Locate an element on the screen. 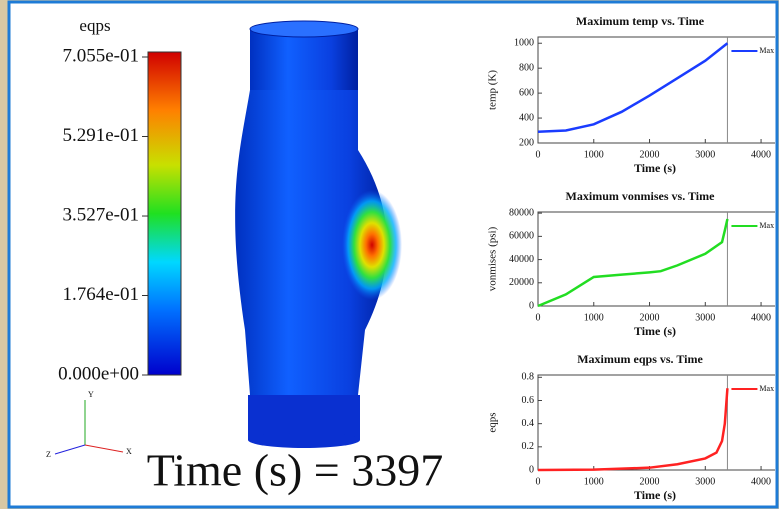  y-tick-label: 0.8 is located at coordinates (528, 377).